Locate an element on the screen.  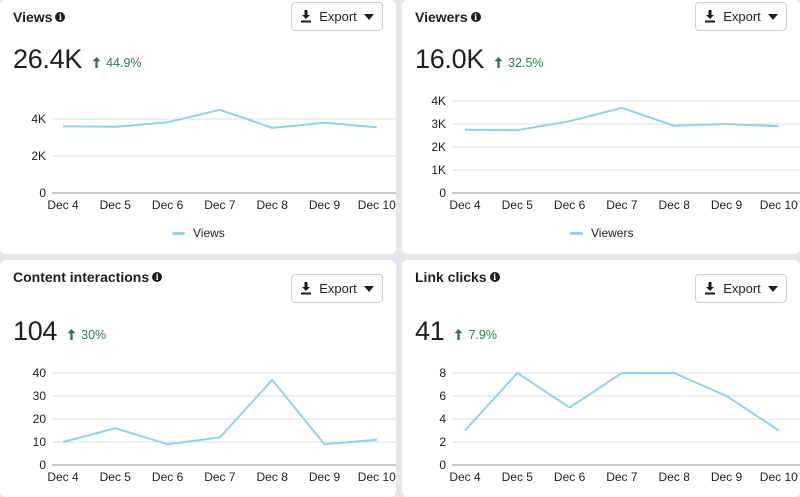
metric-delta: 30% is located at coordinates (86, 335).